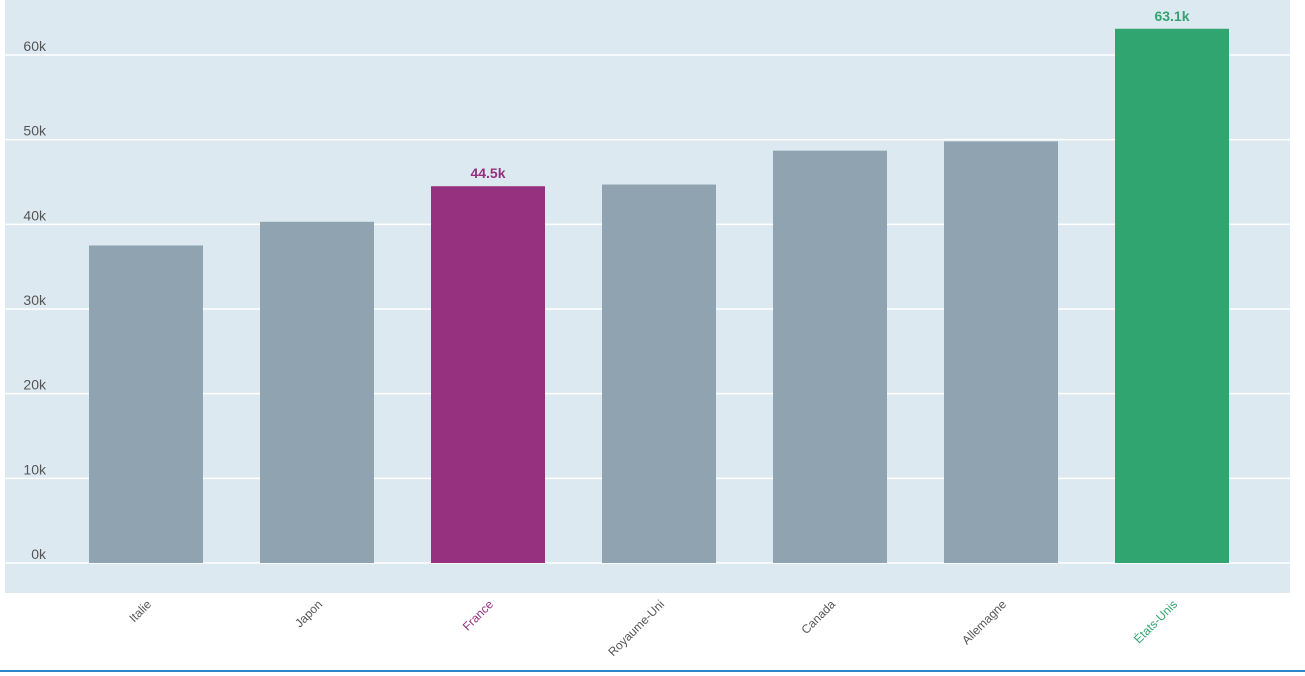 The height and width of the screenshot is (676, 1305). What do you see at coordinates (636, 628) in the screenshot?
I see `x-tick-label: Royaume-Uni` at bounding box center [636, 628].